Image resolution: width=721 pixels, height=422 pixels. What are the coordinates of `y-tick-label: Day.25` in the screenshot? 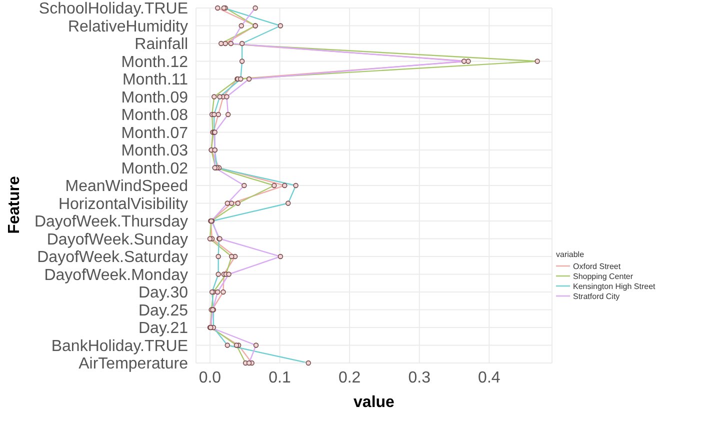 It's located at (163, 311).